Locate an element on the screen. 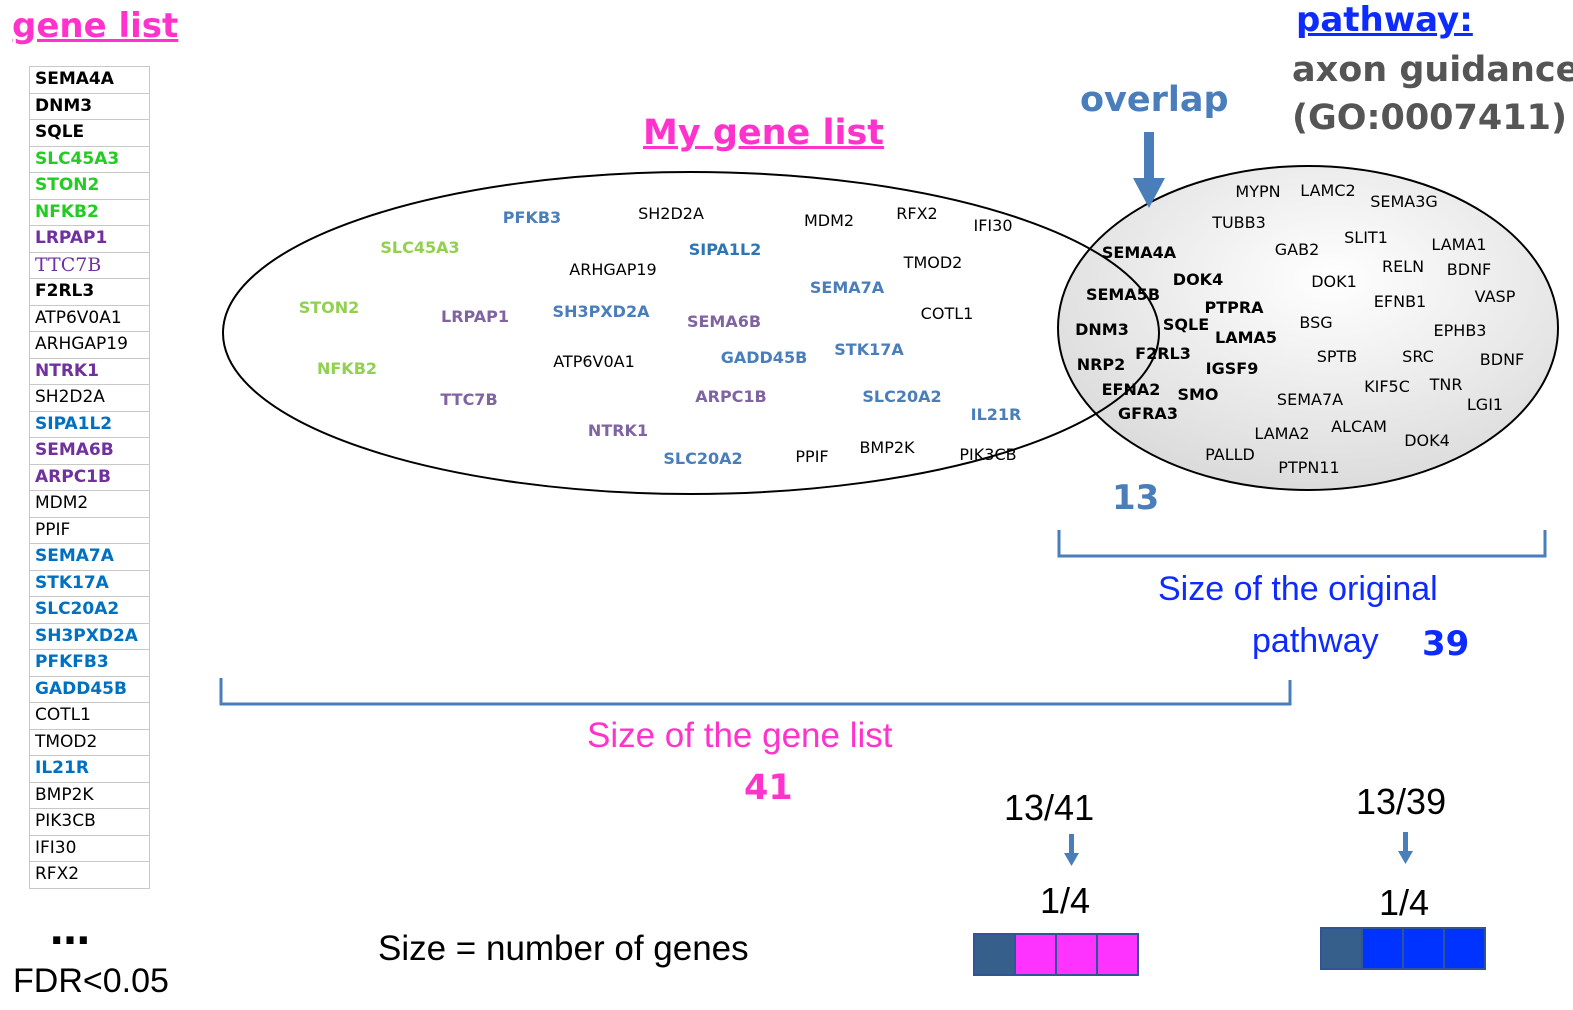  gene-table-row: SQLE is located at coordinates (89, 133).